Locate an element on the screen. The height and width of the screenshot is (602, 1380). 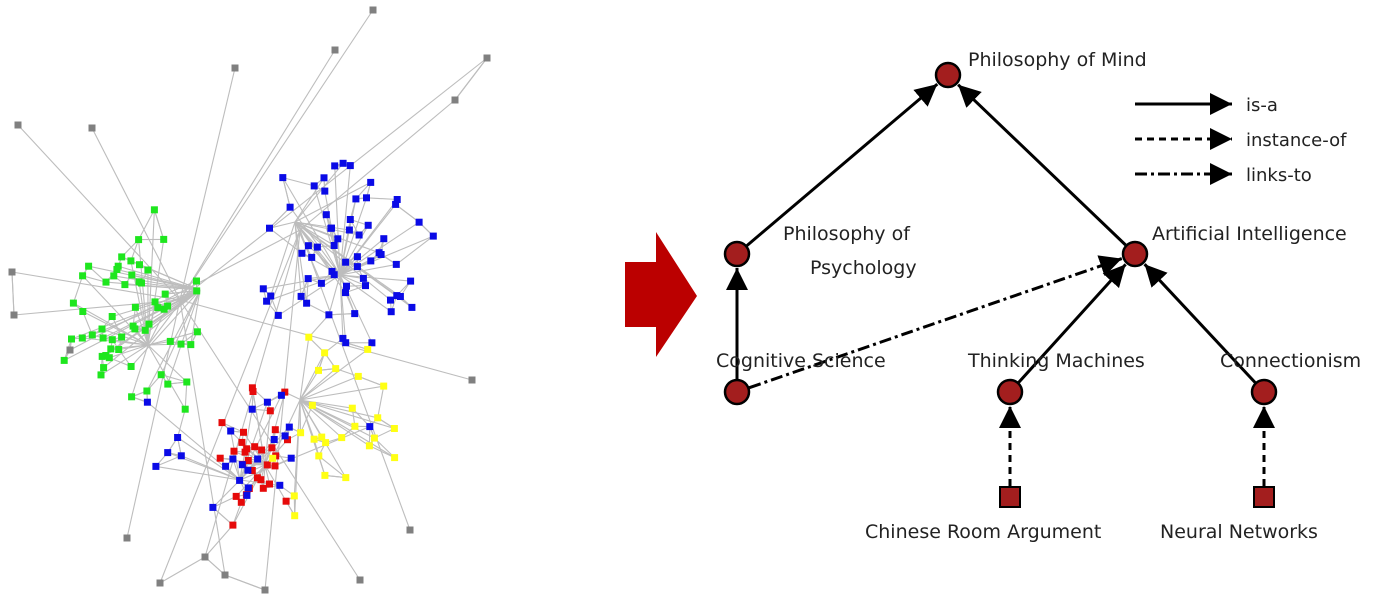
legend-label-is-a: is-a is located at coordinates (1262, 105).